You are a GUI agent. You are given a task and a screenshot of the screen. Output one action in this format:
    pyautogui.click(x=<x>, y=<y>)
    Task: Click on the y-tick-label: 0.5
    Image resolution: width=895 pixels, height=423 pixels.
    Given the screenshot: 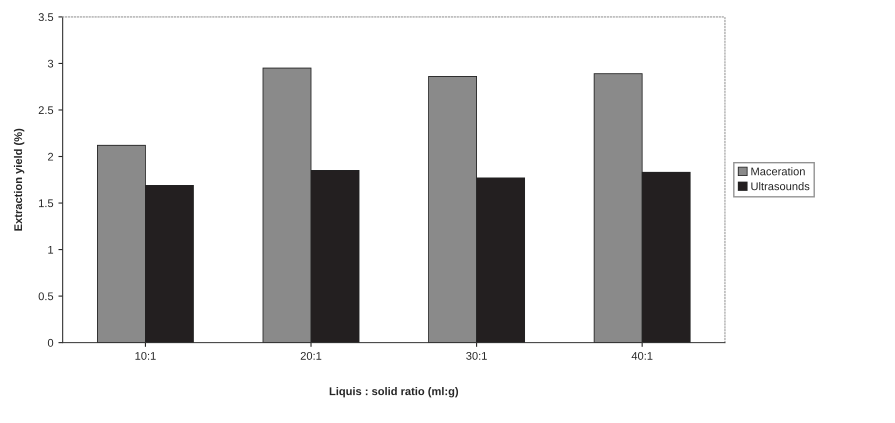 What is the action you would take?
    pyautogui.click(x=46, y=296)
    